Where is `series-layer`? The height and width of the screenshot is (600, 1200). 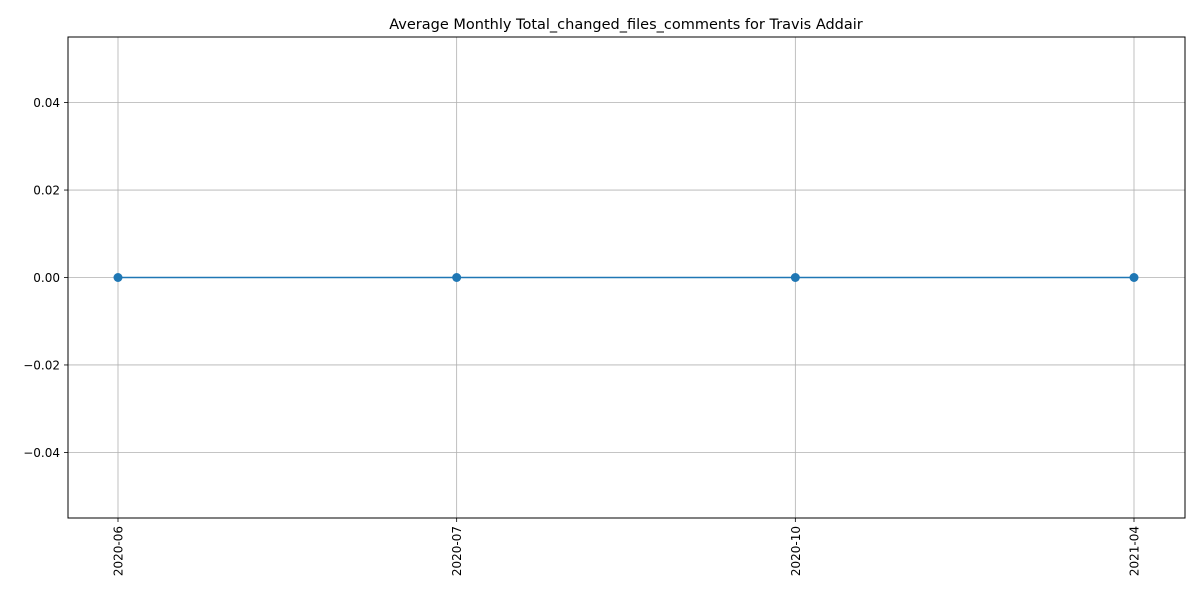 series-layer is located at coordinates (626, 277).